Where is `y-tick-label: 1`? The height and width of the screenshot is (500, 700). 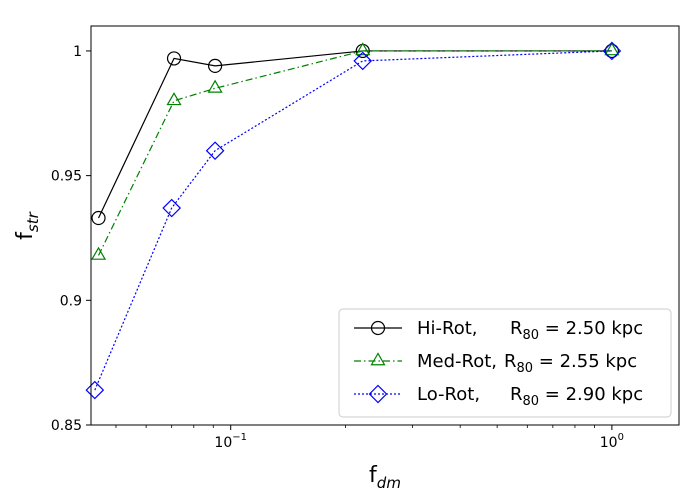 y-tick-label: 1 is located at coordinates (77, 52).